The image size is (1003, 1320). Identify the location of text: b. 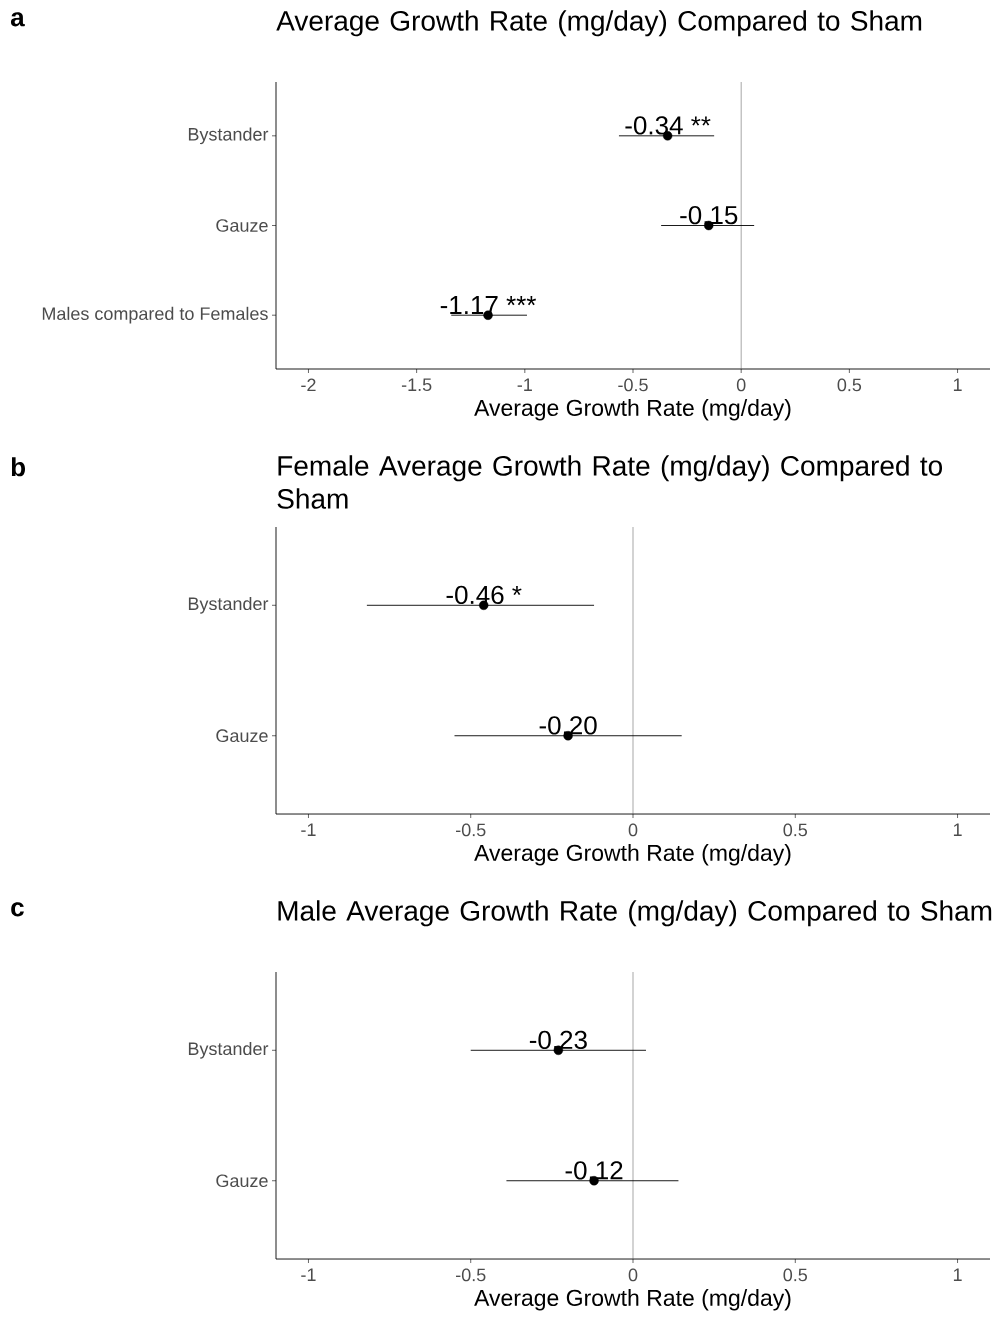
(18, 467).